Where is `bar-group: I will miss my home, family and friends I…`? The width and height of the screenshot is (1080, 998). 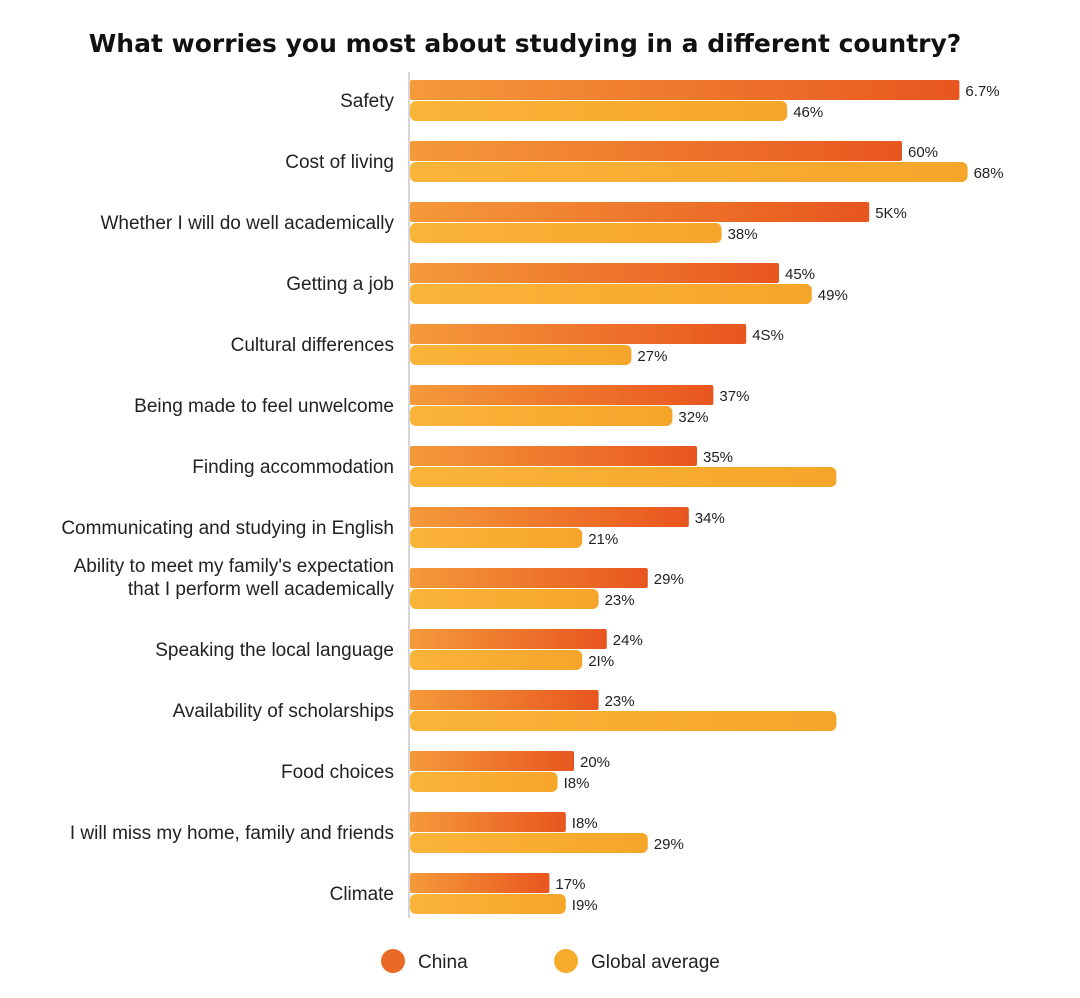
bar-group: I will miss my home, family and friends I… is located at coordinates (377, 832).